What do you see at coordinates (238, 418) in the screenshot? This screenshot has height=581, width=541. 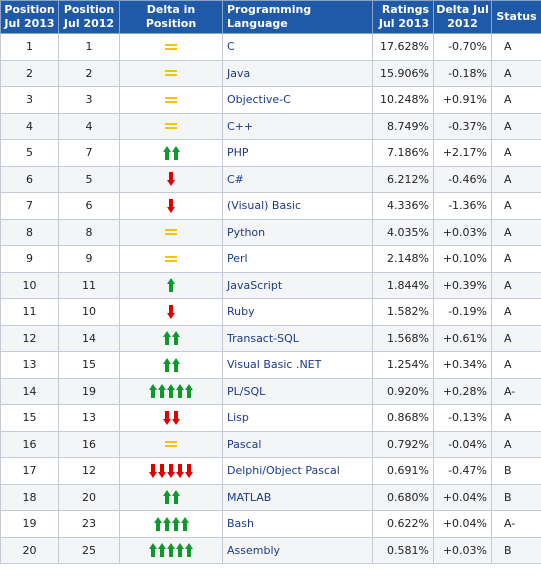 I see `language-link: Lisp` at bounding box center [238, 418].